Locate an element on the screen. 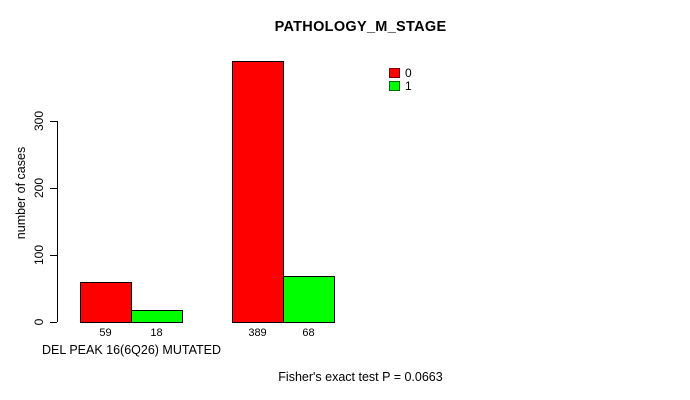 This screenshot has height=400, width=690. y-axis-tick-label: 0 is located at coordinates (39, 322).